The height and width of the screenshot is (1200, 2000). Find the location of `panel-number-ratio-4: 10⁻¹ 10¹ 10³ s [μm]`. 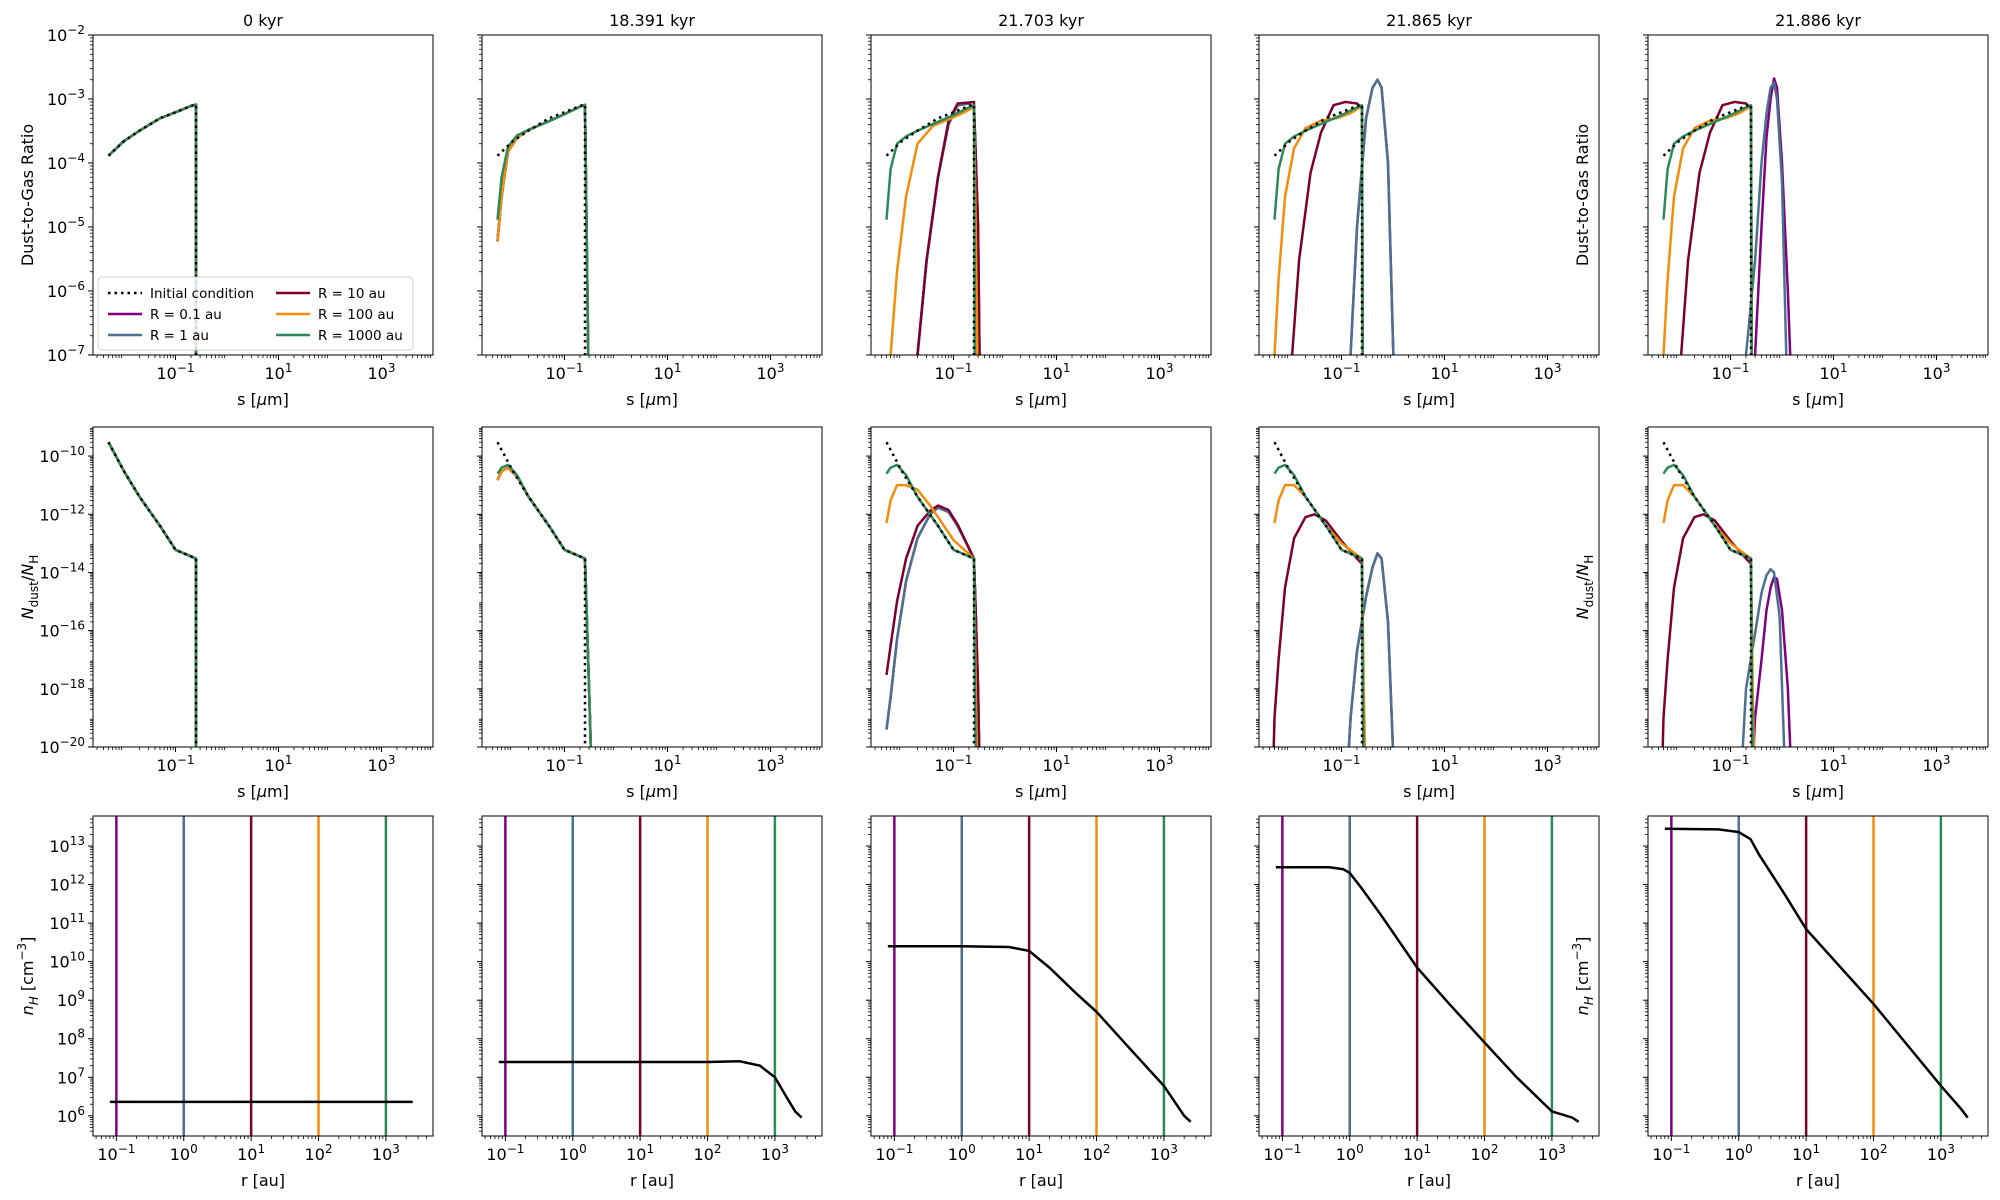

panel-number-ratio-4: 10⁻¹ 10¹ 10³ s [μm] is located at coordinates (1427, 613).